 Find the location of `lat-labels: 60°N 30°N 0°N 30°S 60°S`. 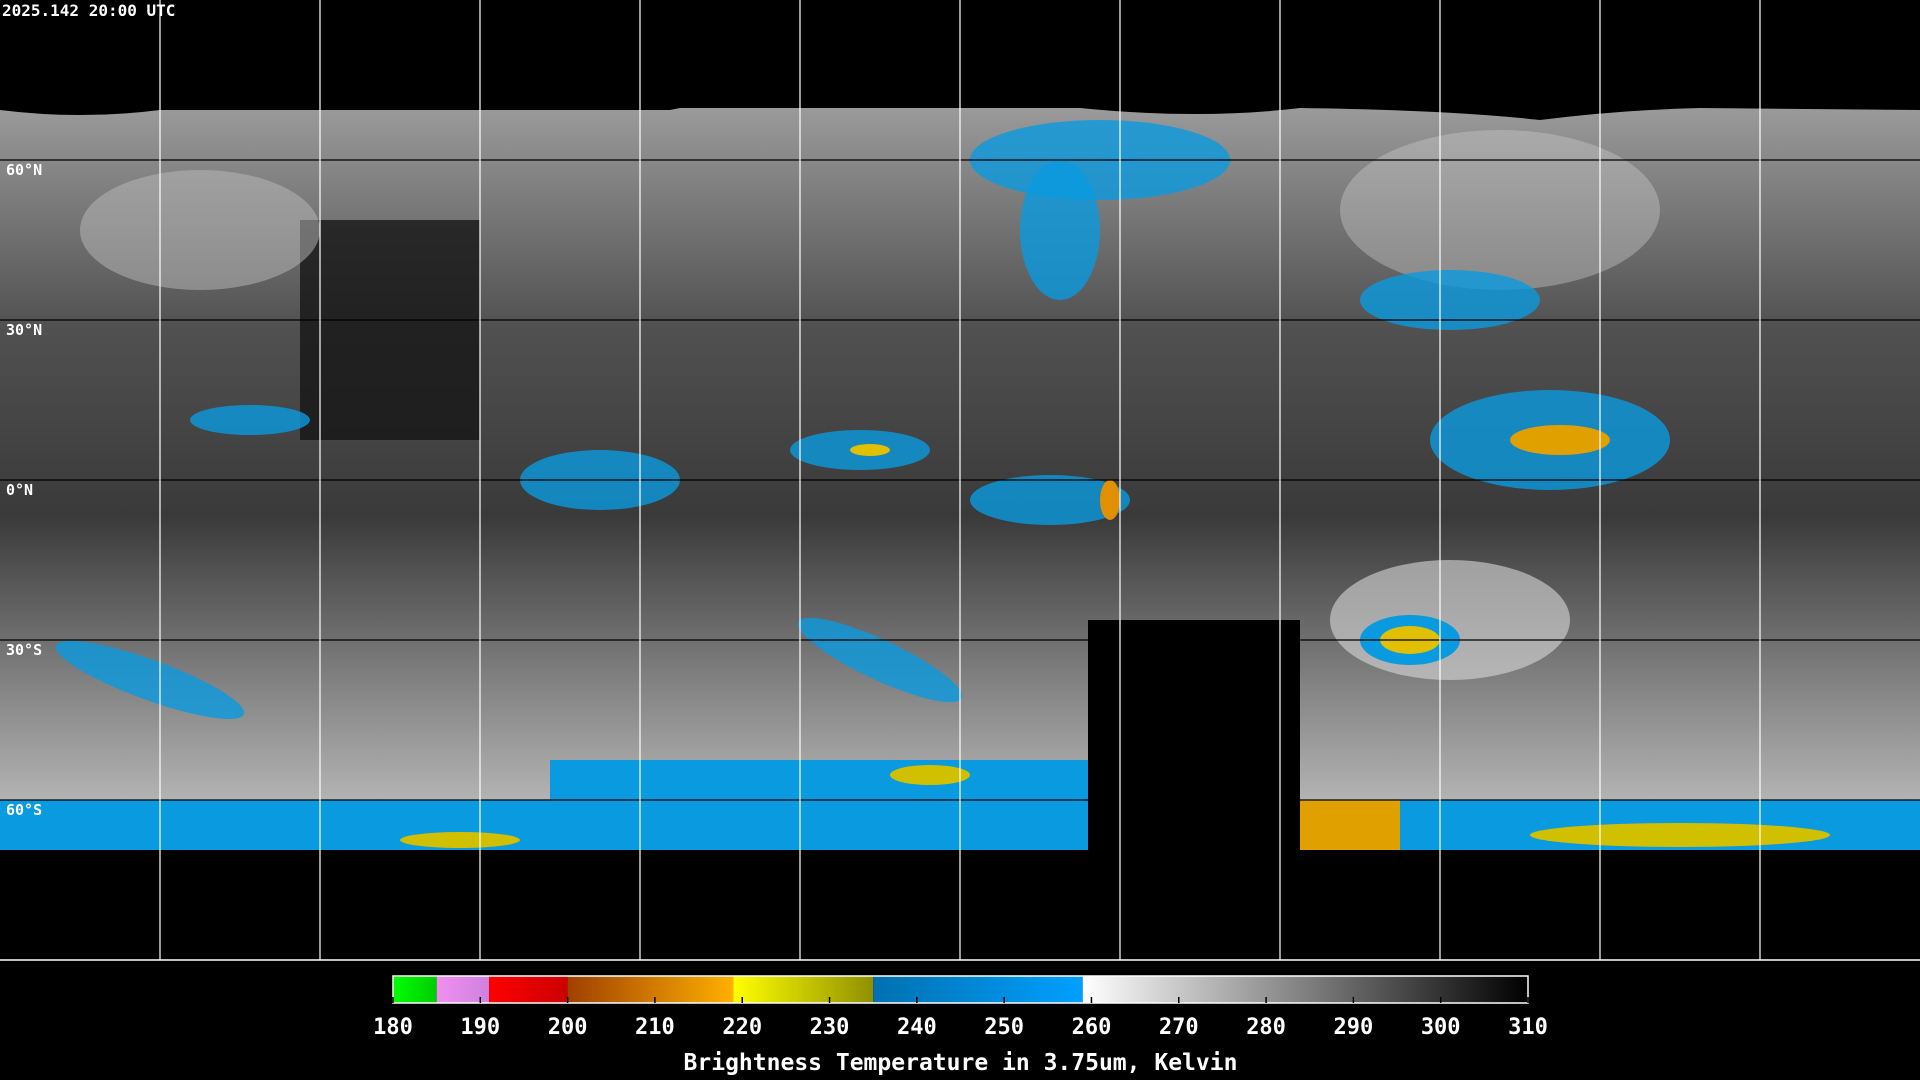

lat-labels: 60°N 30°N 0°N 30°S 60°S is located at coordinates (24, 490).